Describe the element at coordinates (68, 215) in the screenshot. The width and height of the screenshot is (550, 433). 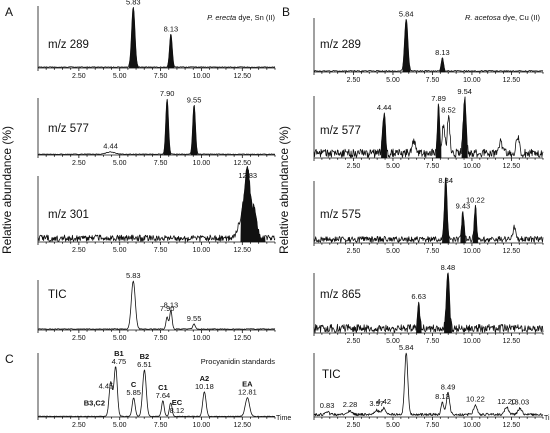
I see `trace-label: m/z 301` at that location.